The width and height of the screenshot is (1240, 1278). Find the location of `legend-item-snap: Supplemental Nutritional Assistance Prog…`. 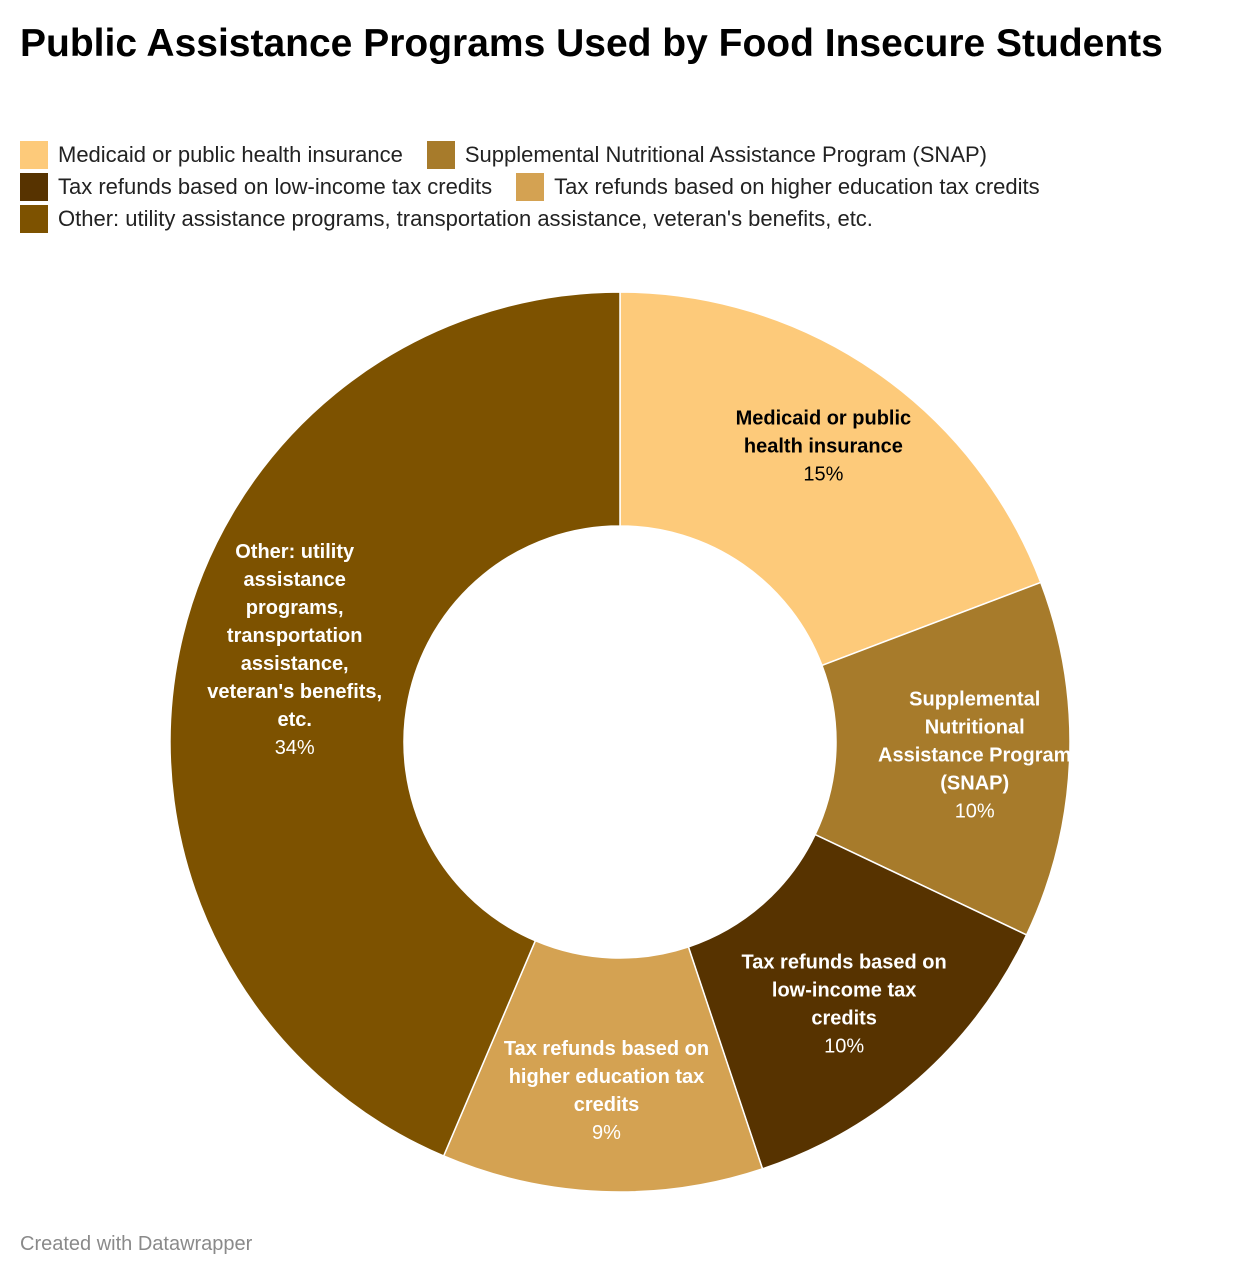

legend-item-snap: Supplemental Nutritional Assistance Prog… is located at coordinates (706, 155).